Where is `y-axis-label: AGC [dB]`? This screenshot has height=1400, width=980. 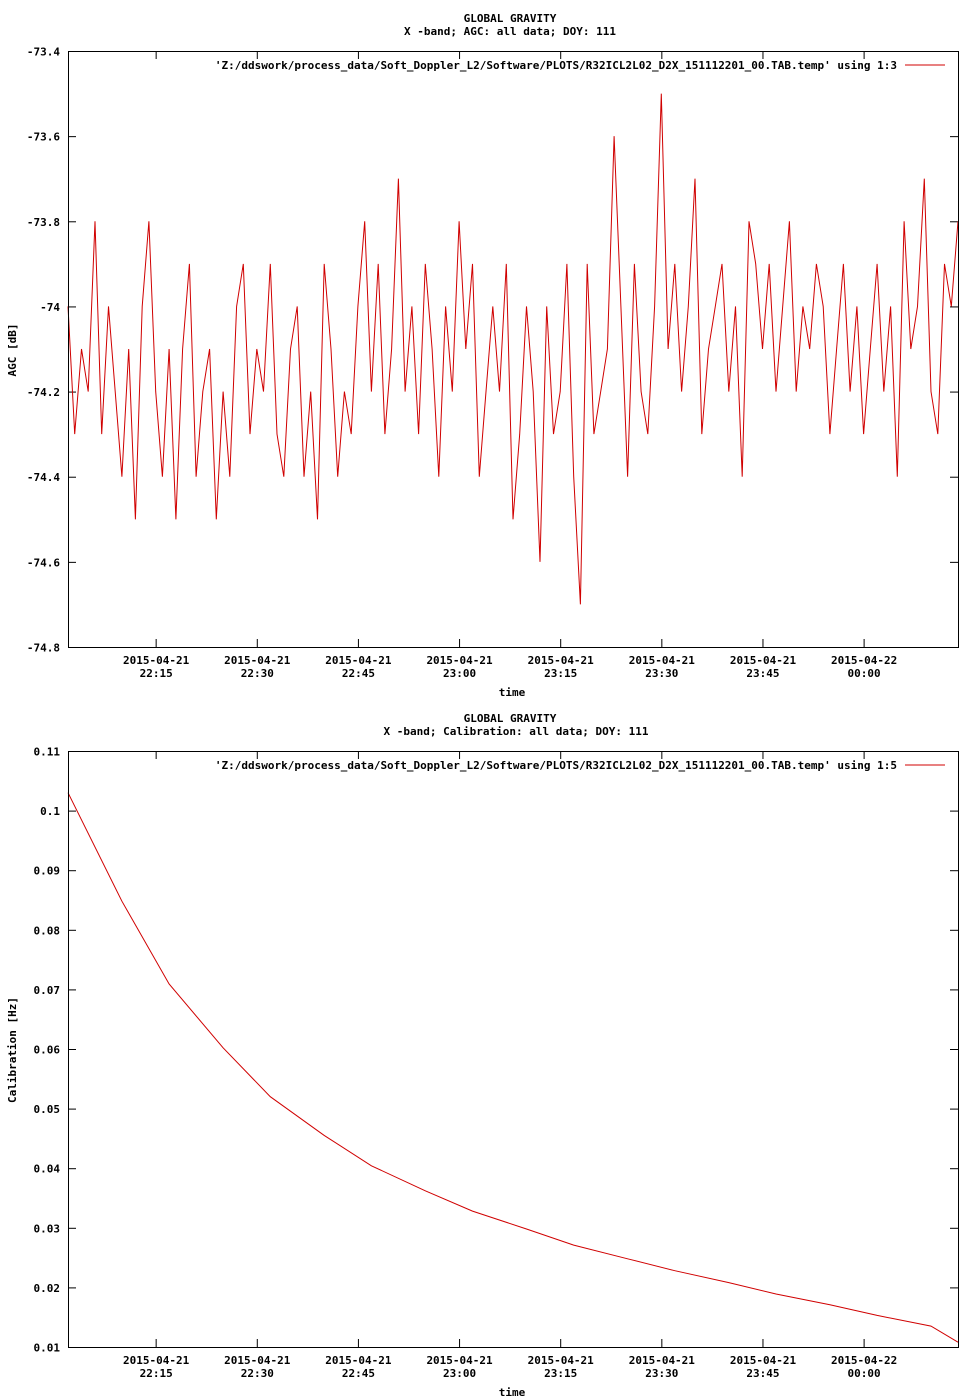
y-axis-label: AGC [dB] is located at coordinates (12, 350).